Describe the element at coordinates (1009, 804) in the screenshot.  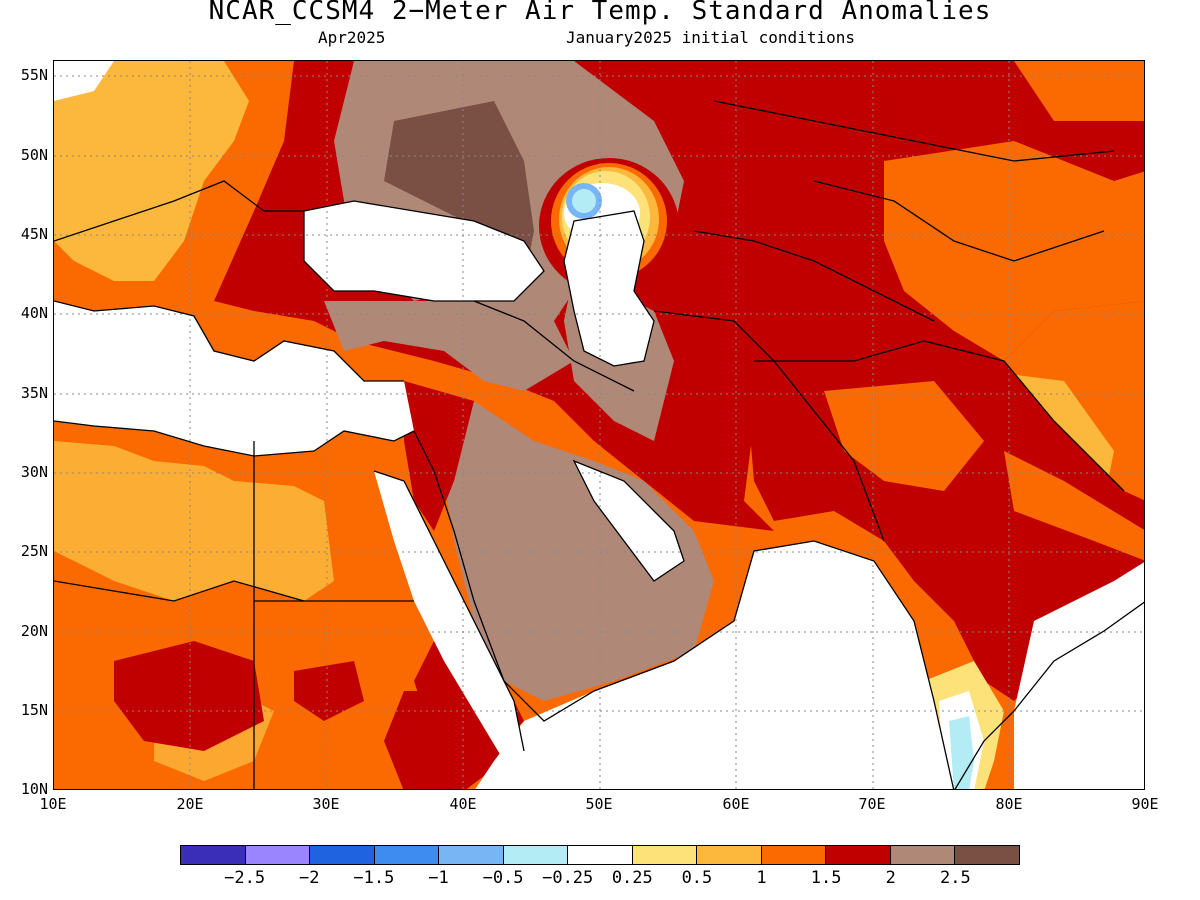
I see `lon-label: 80E` at that location.